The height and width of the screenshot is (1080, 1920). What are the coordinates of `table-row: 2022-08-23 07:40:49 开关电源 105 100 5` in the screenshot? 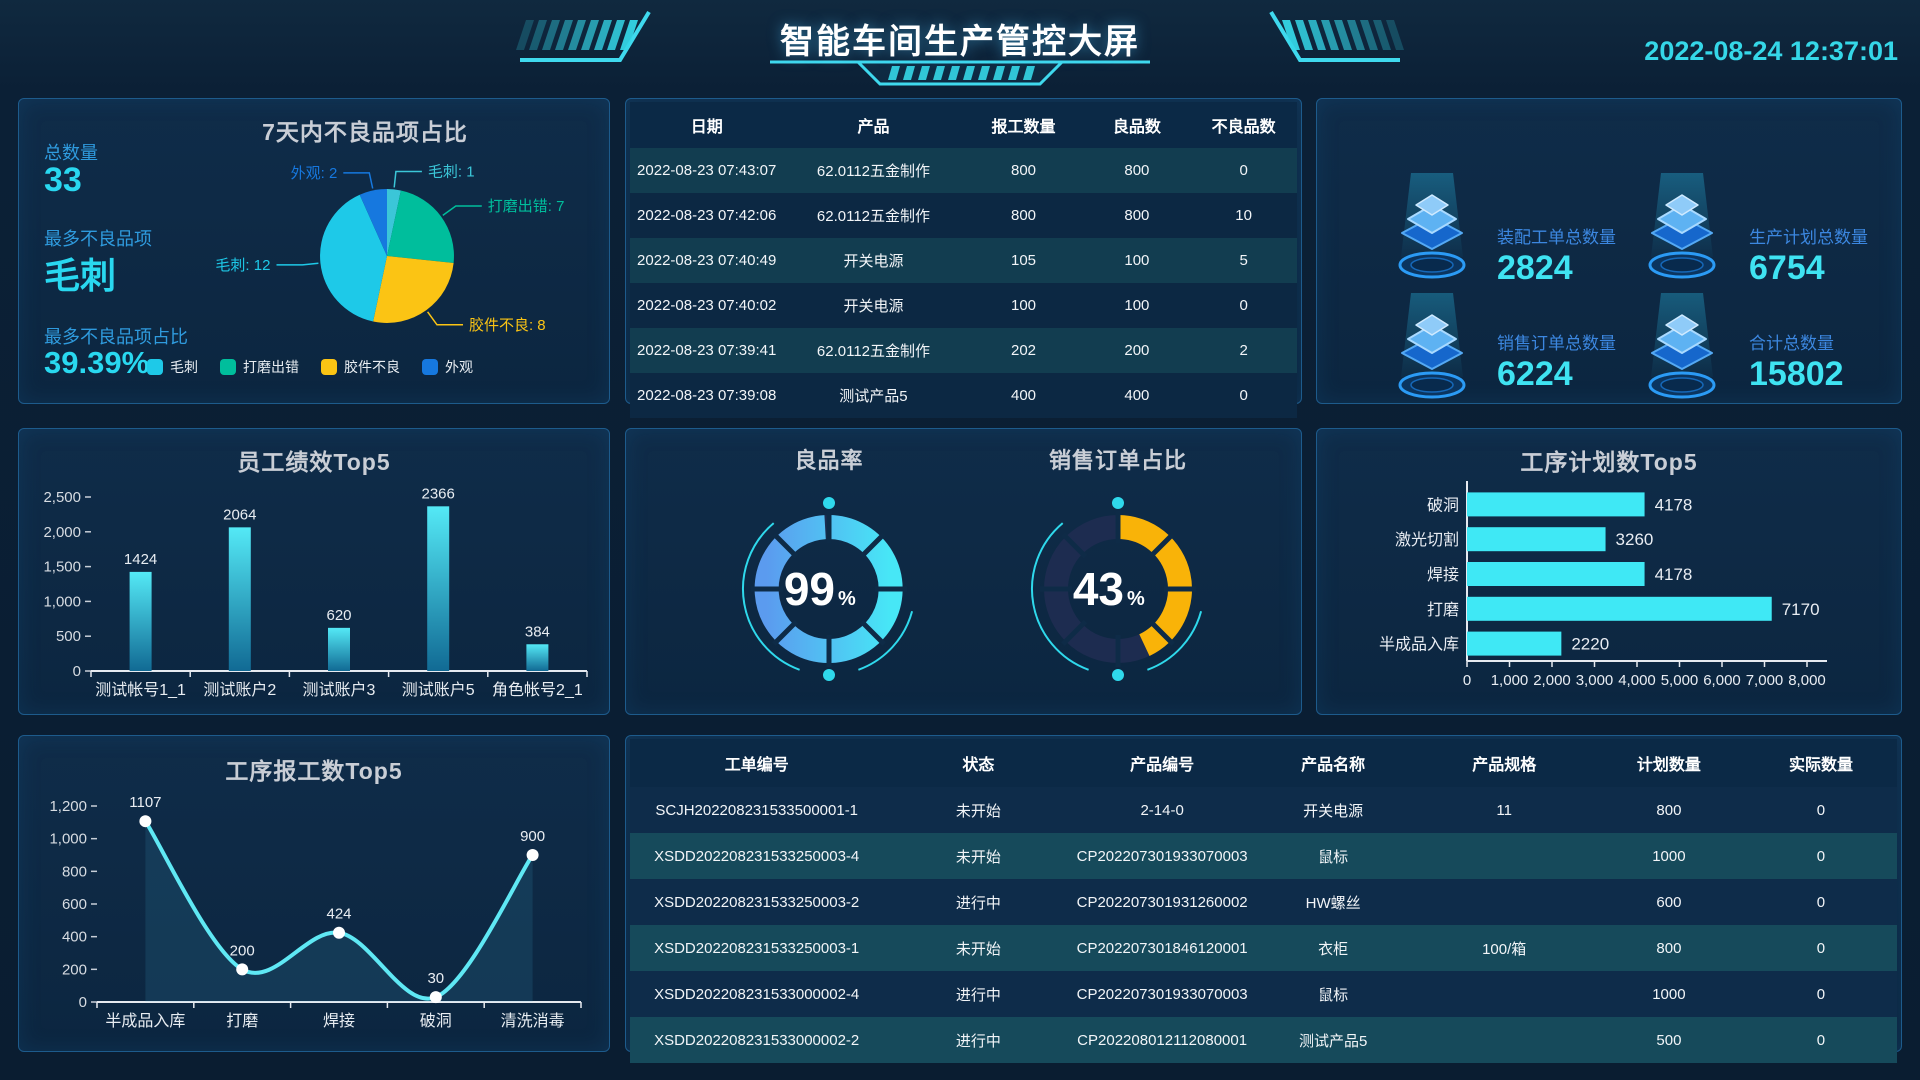 It's located at (963, 260).